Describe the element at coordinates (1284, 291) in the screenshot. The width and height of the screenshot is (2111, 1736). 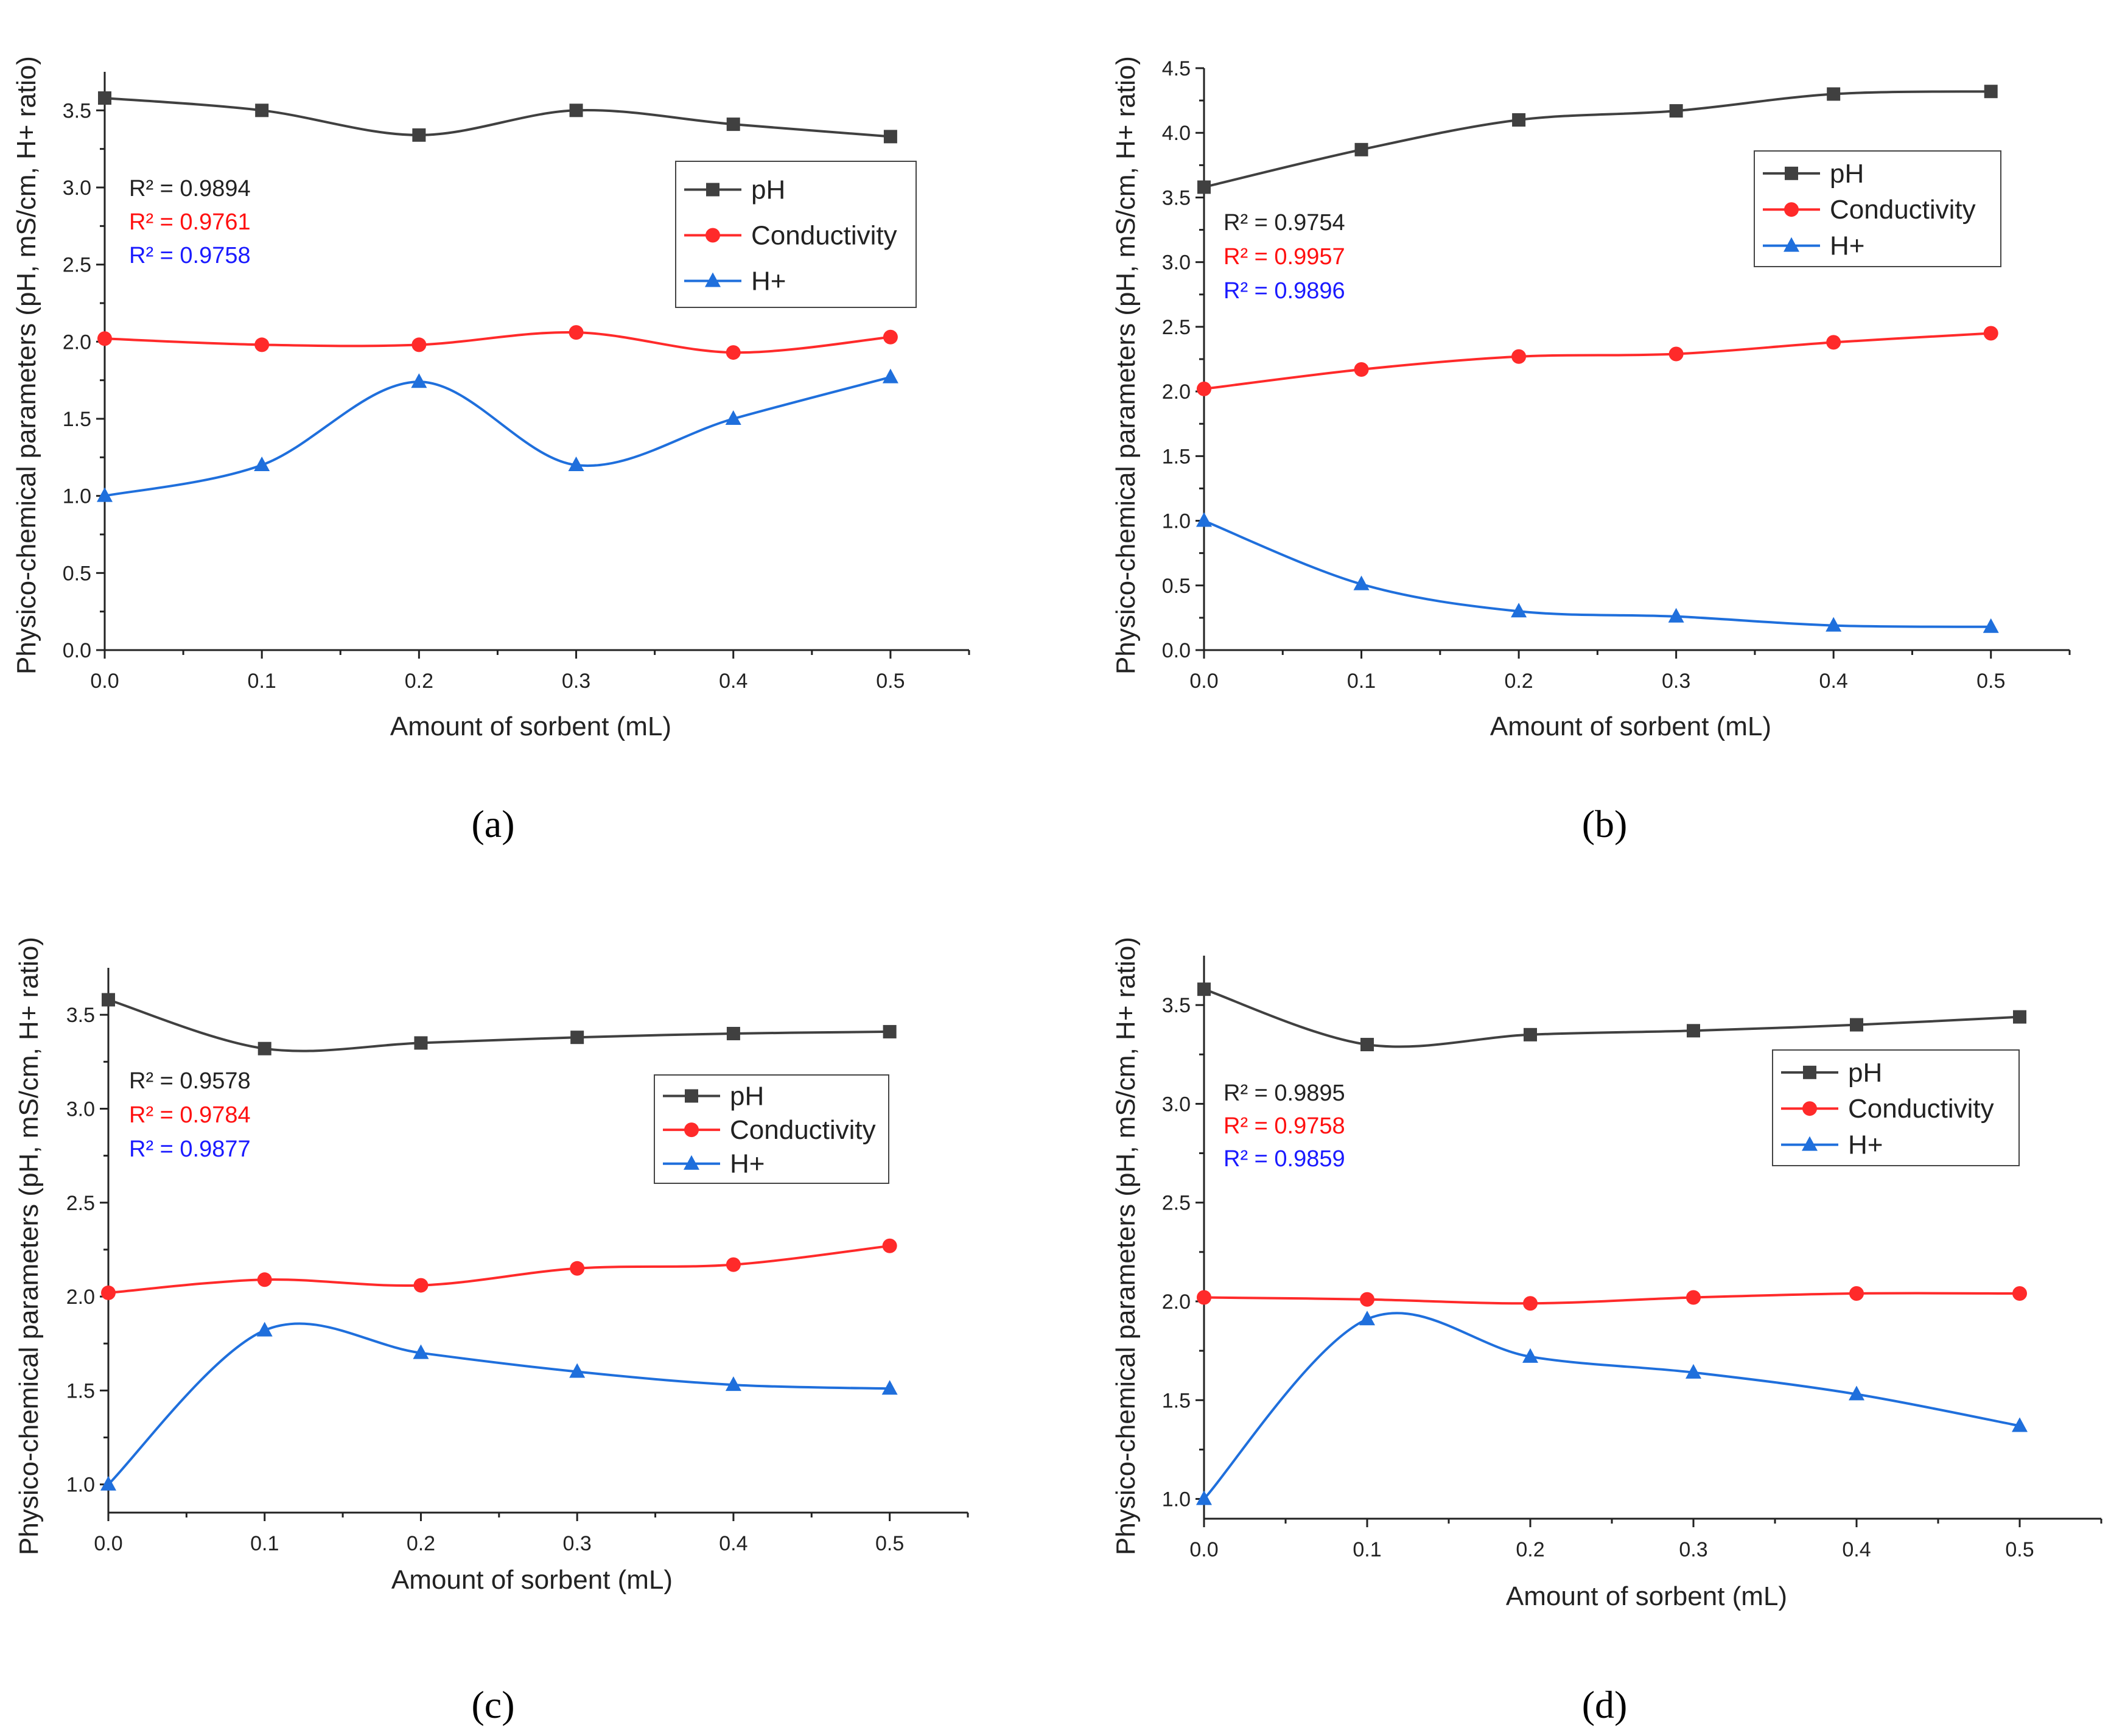
I see `r-squared-annotation: R² = 0.9896` at that location.